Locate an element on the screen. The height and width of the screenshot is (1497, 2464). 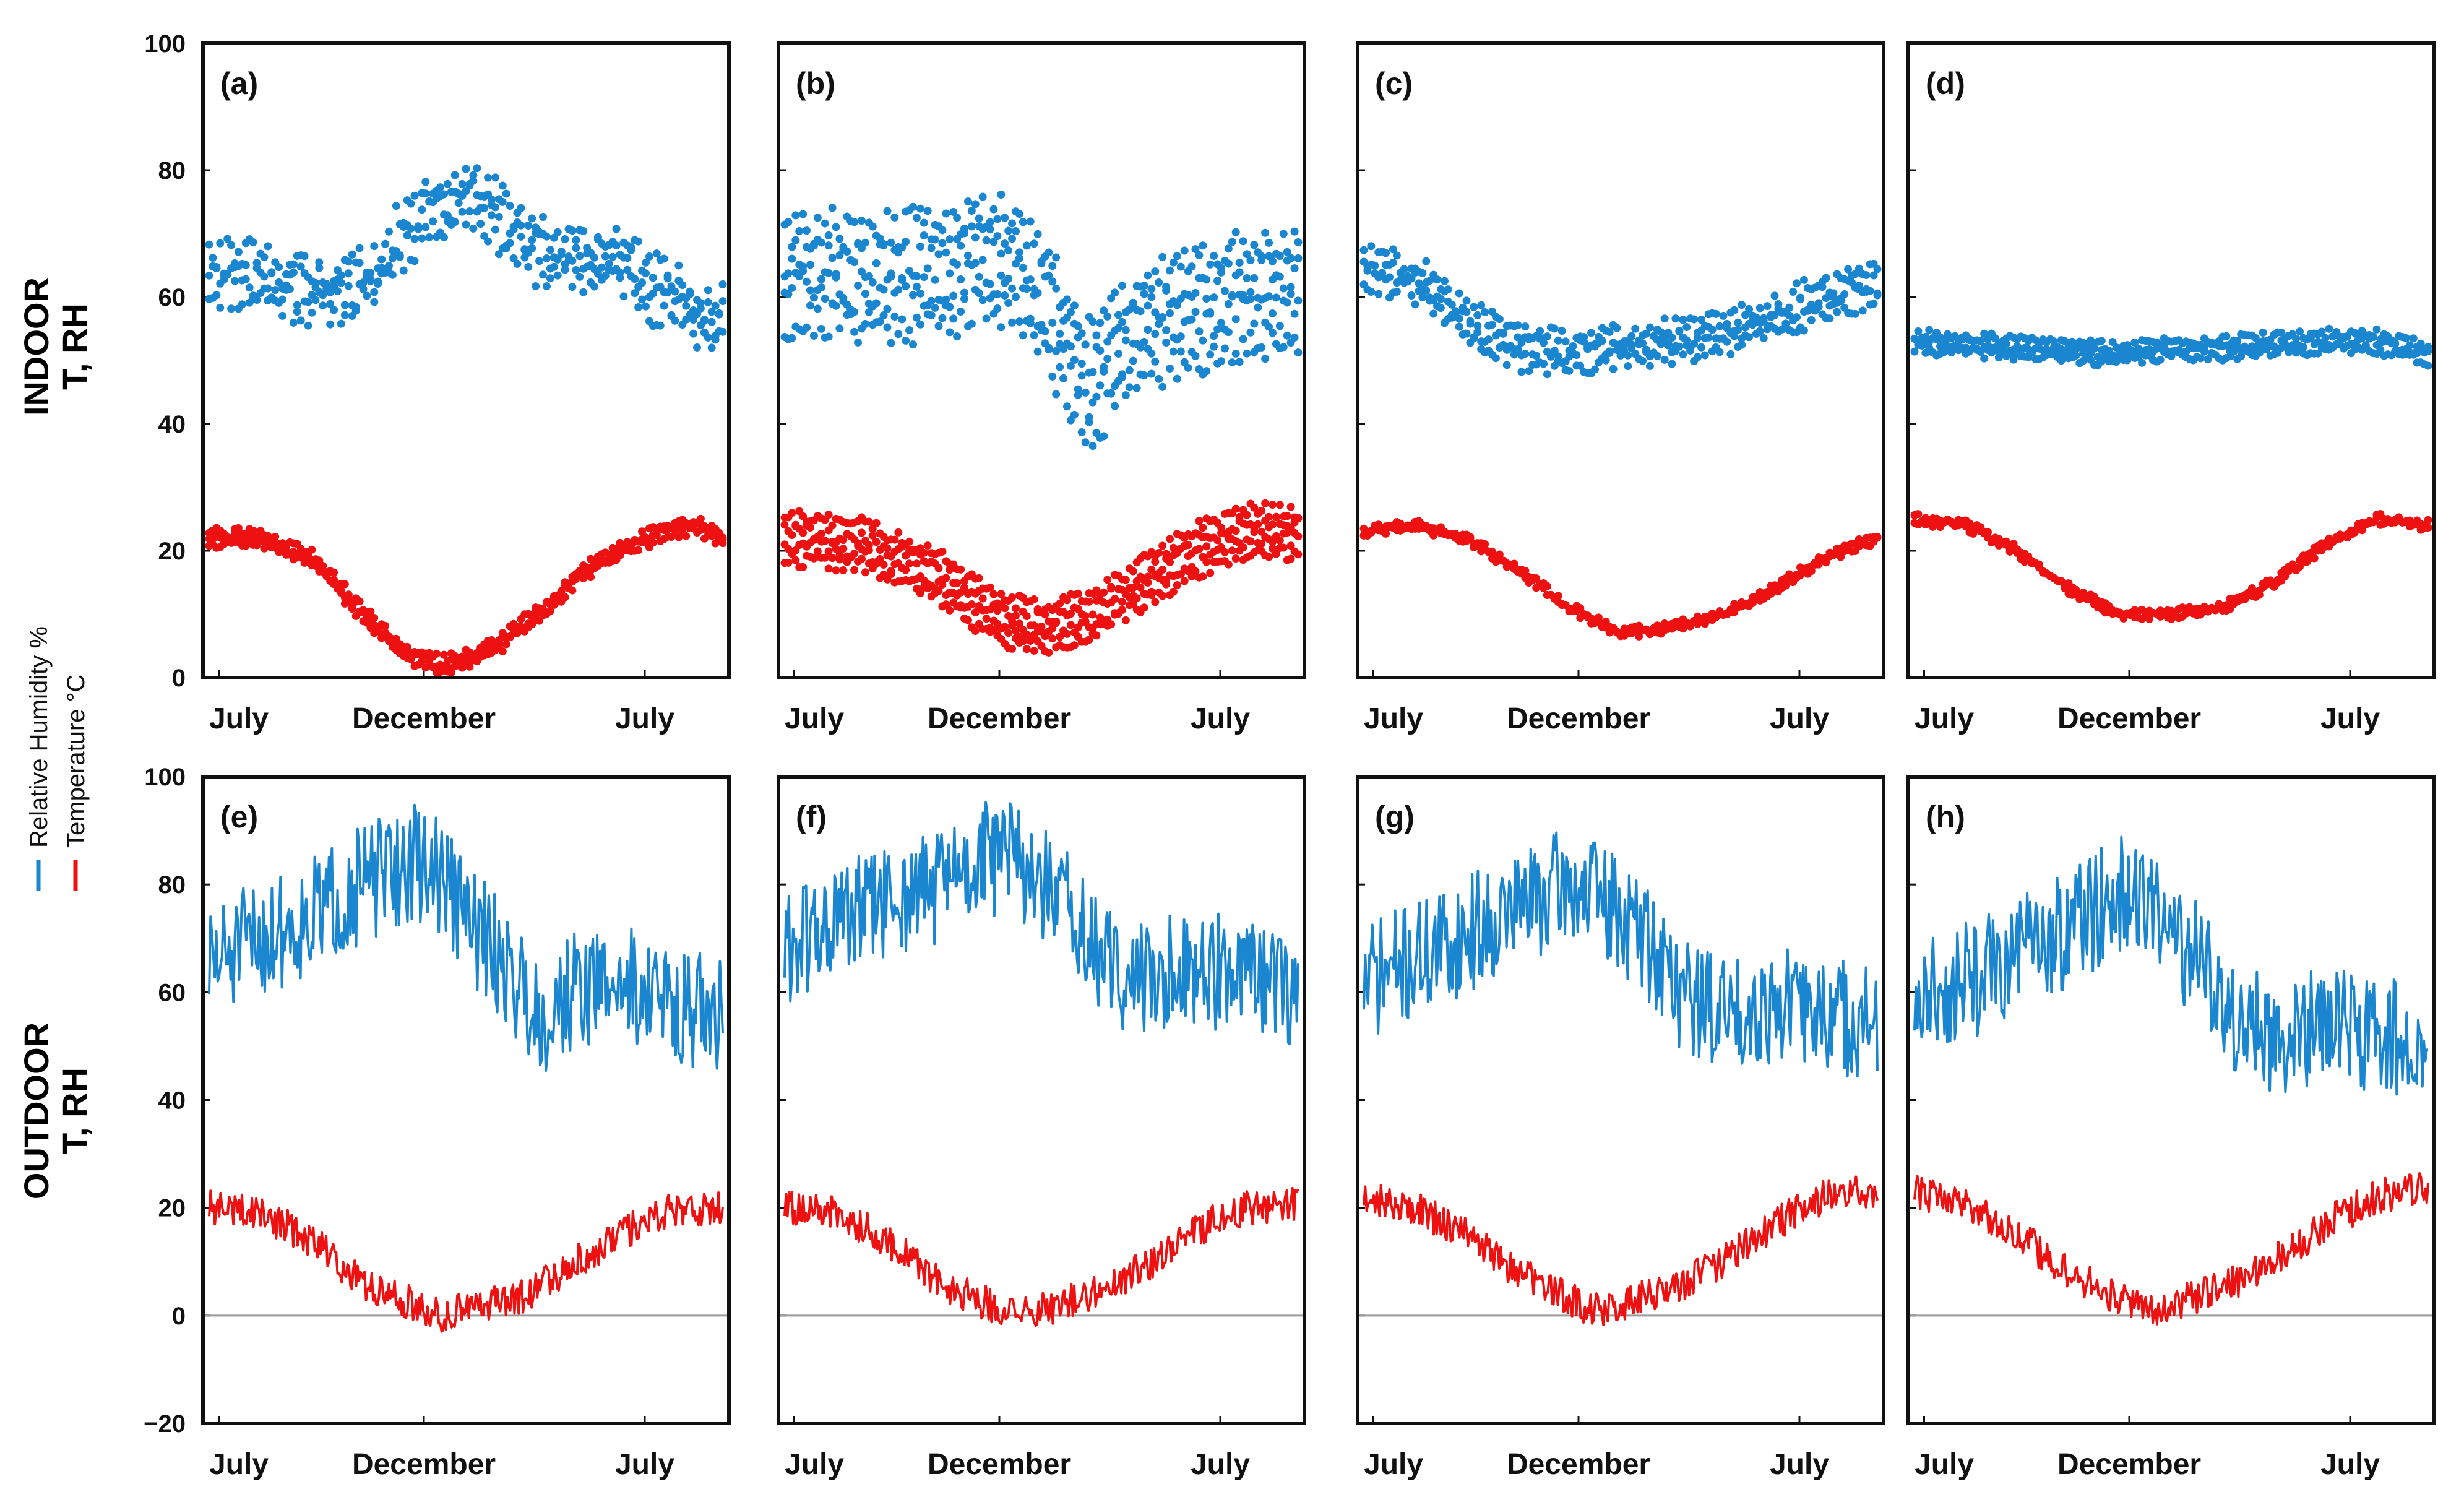
panel-frame is located at coordinates (1041, 360).